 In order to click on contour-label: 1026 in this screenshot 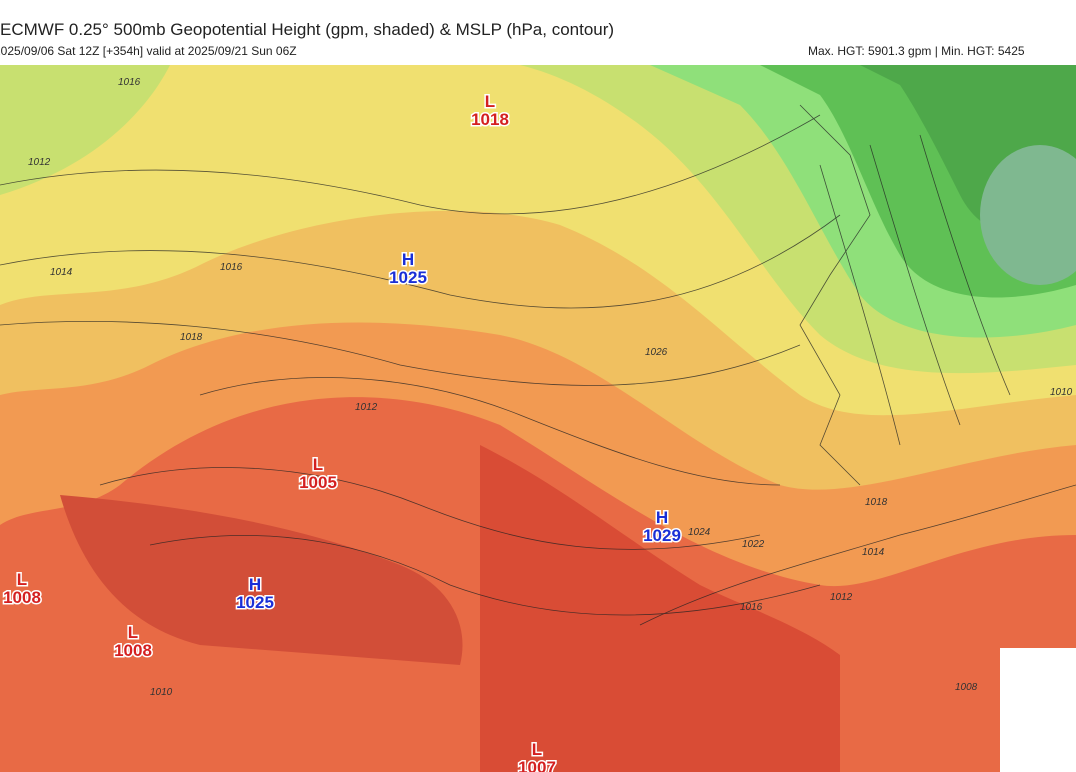, I will do `click(656, 352)`.